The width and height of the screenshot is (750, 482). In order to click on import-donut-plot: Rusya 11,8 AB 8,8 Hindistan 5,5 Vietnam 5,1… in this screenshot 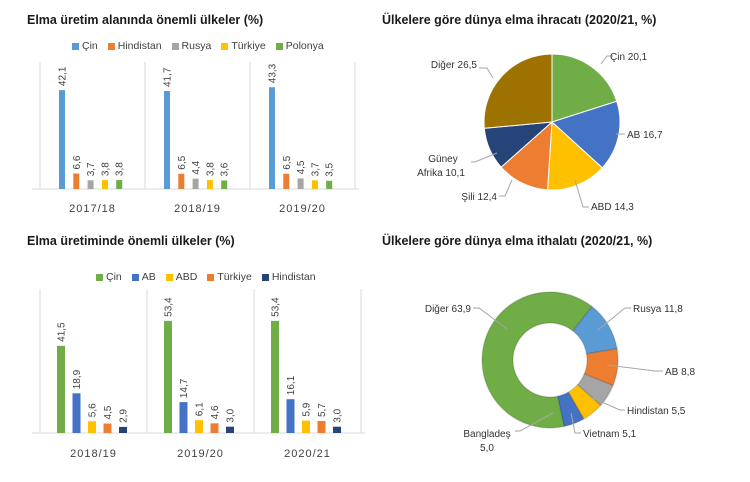, I will do `click(560, 372)`.